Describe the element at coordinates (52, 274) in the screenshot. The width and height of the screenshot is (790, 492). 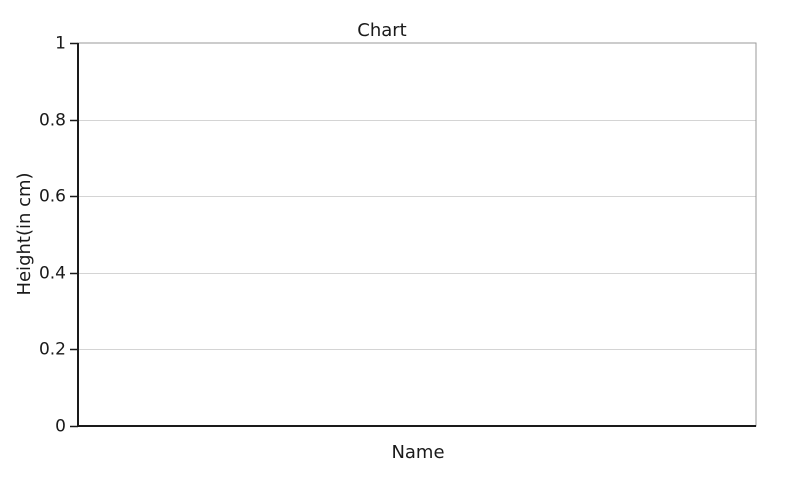
I see `y-tick-label: 0.4` at that location.